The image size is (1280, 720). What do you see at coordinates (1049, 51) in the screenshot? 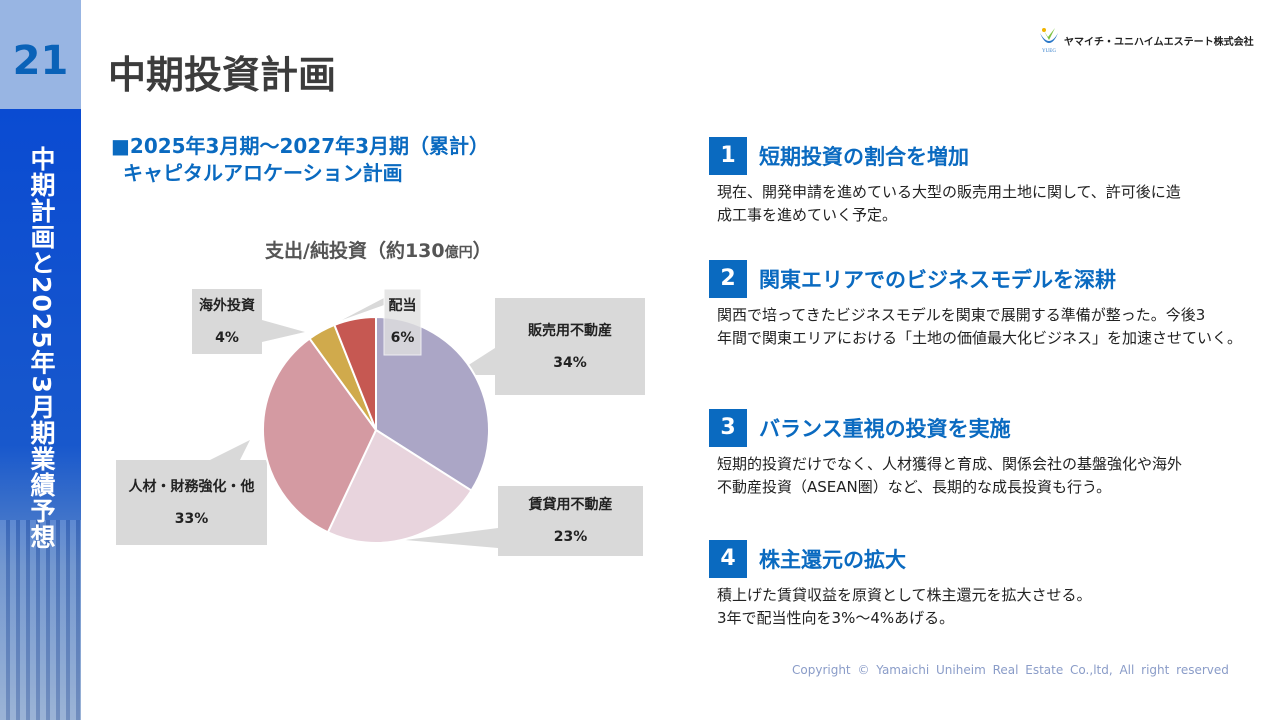
I see `svg-text: YUEG` at bounding box center [1049, 51].